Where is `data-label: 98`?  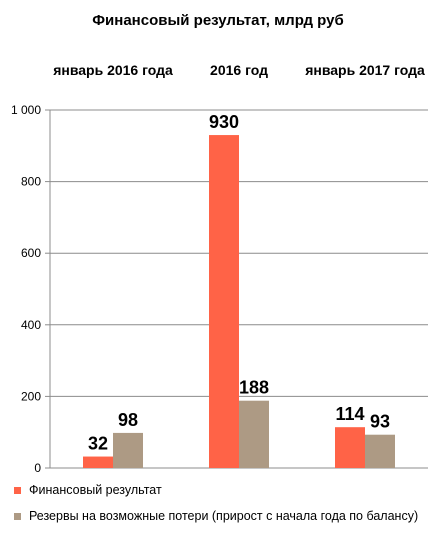
data-label: 98 is located at coordinates (128, 420).